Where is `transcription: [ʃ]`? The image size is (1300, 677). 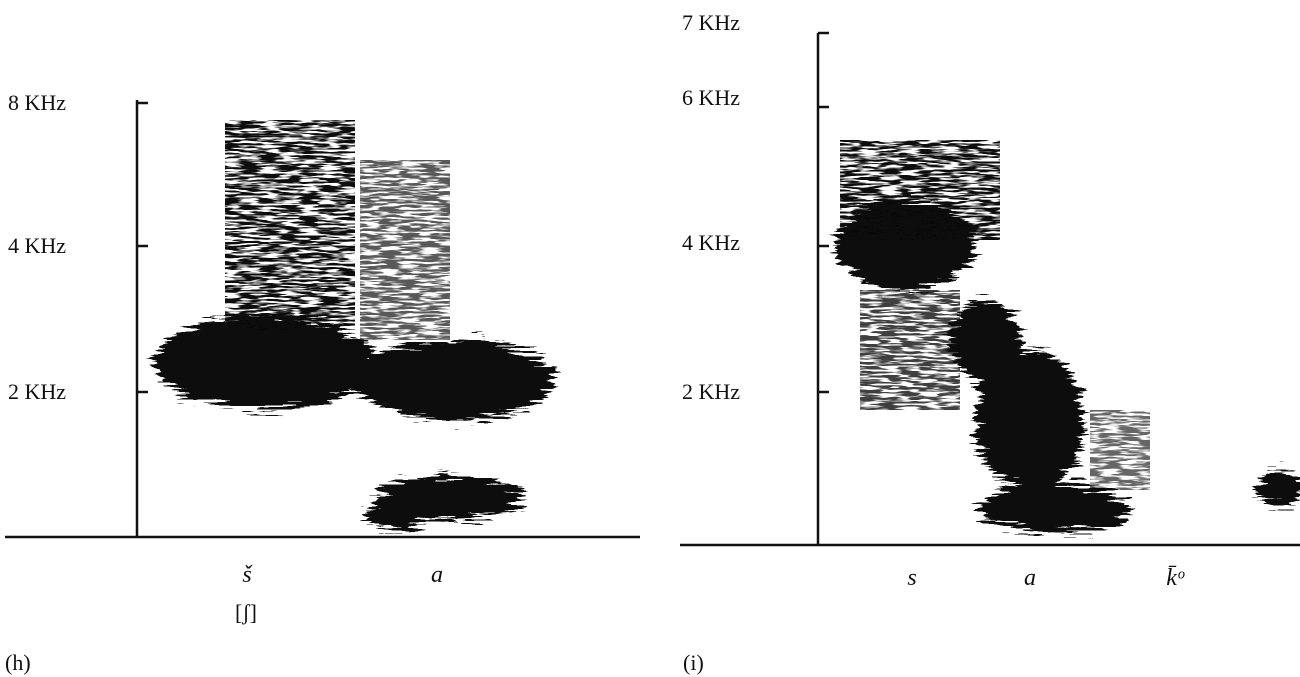 transcription: [ʃ] is located at coordinates (246, 612).